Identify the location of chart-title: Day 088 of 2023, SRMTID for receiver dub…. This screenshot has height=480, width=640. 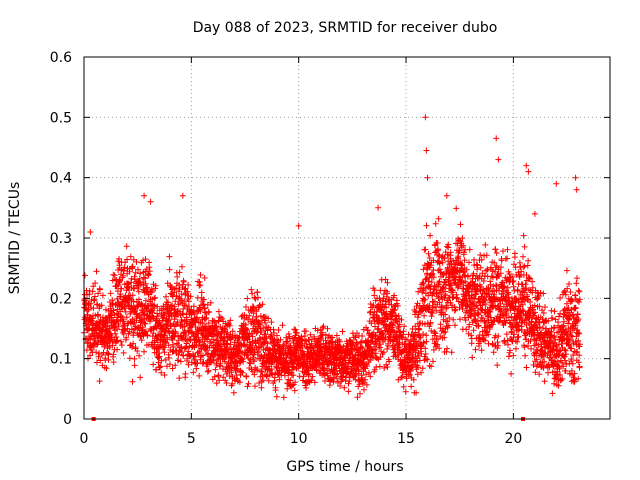
(345, 28).